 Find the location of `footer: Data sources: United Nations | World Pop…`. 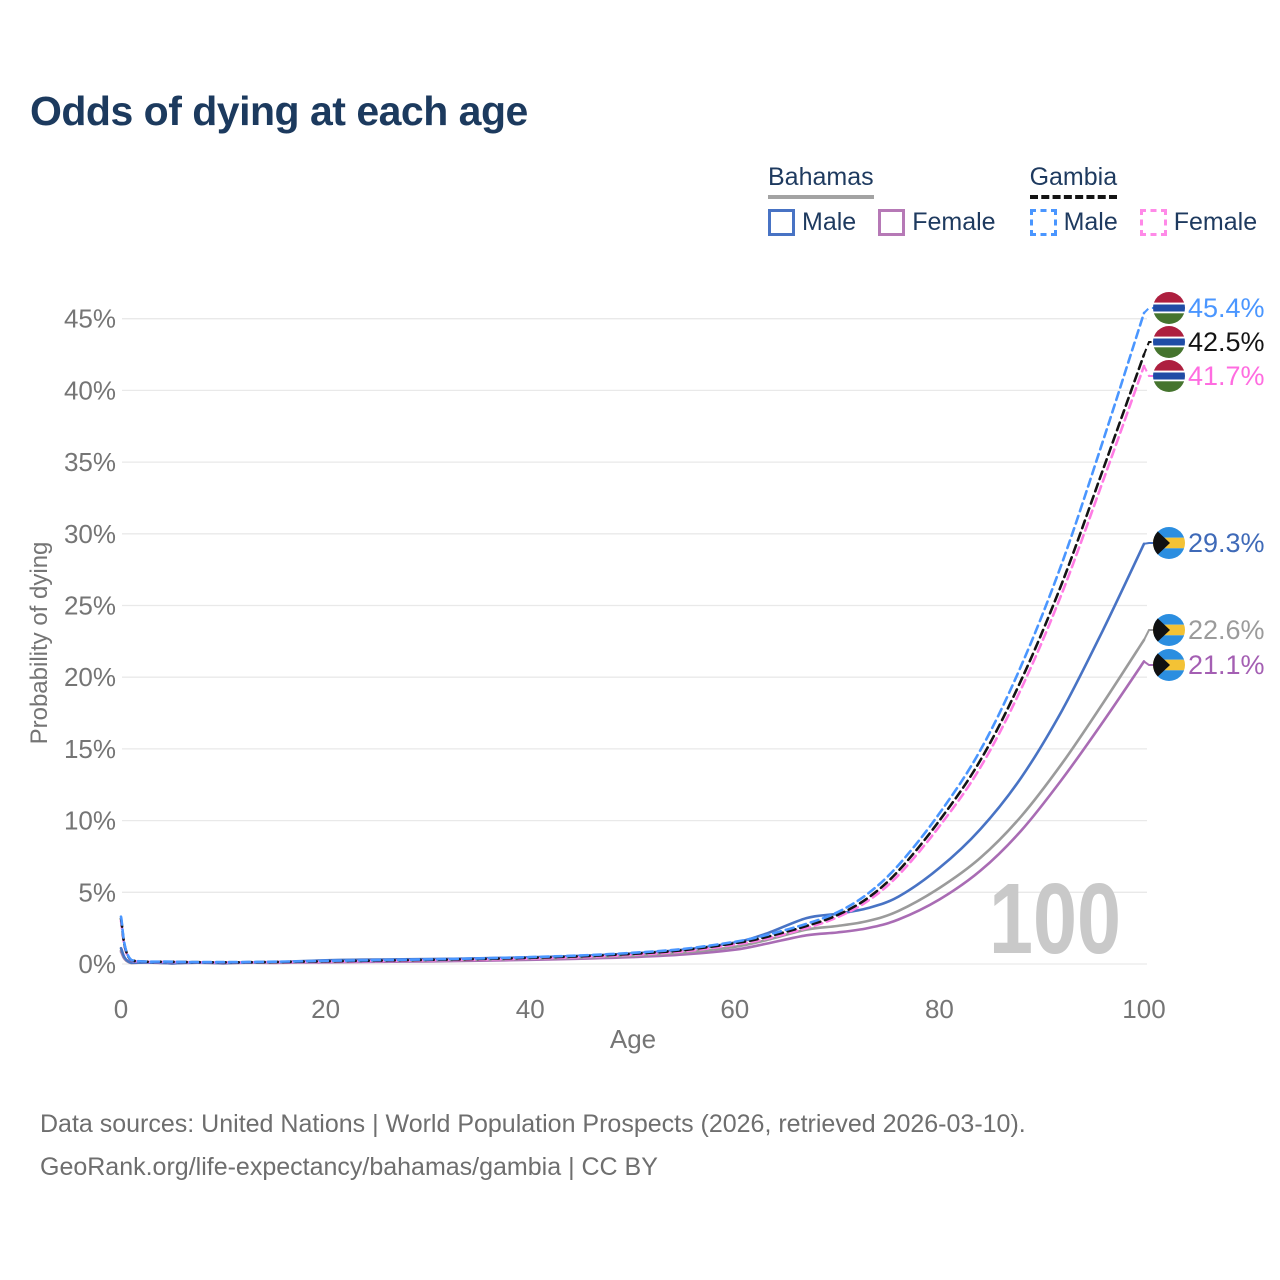

footer: Data sources: United Nations | World Pop… is located at coordinates (533, 1146).